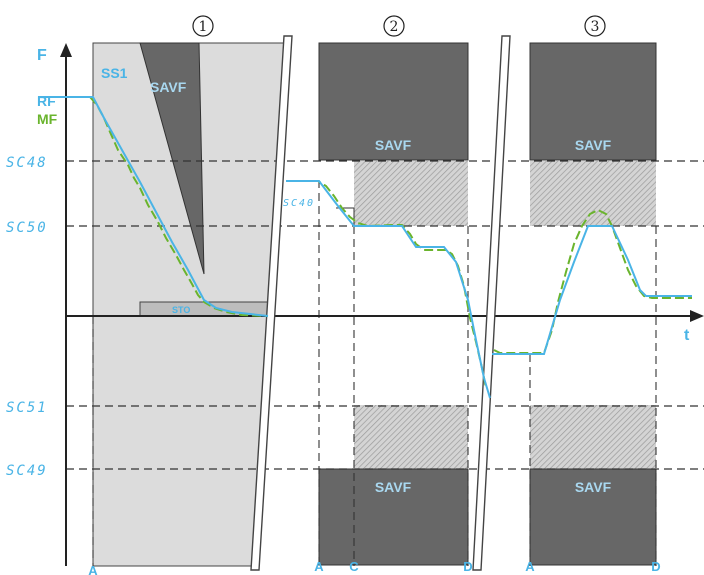  Describe the element at coordinates (168, 87) in the screenshot. I see `savf-label-section-1: SAVF` at that location.